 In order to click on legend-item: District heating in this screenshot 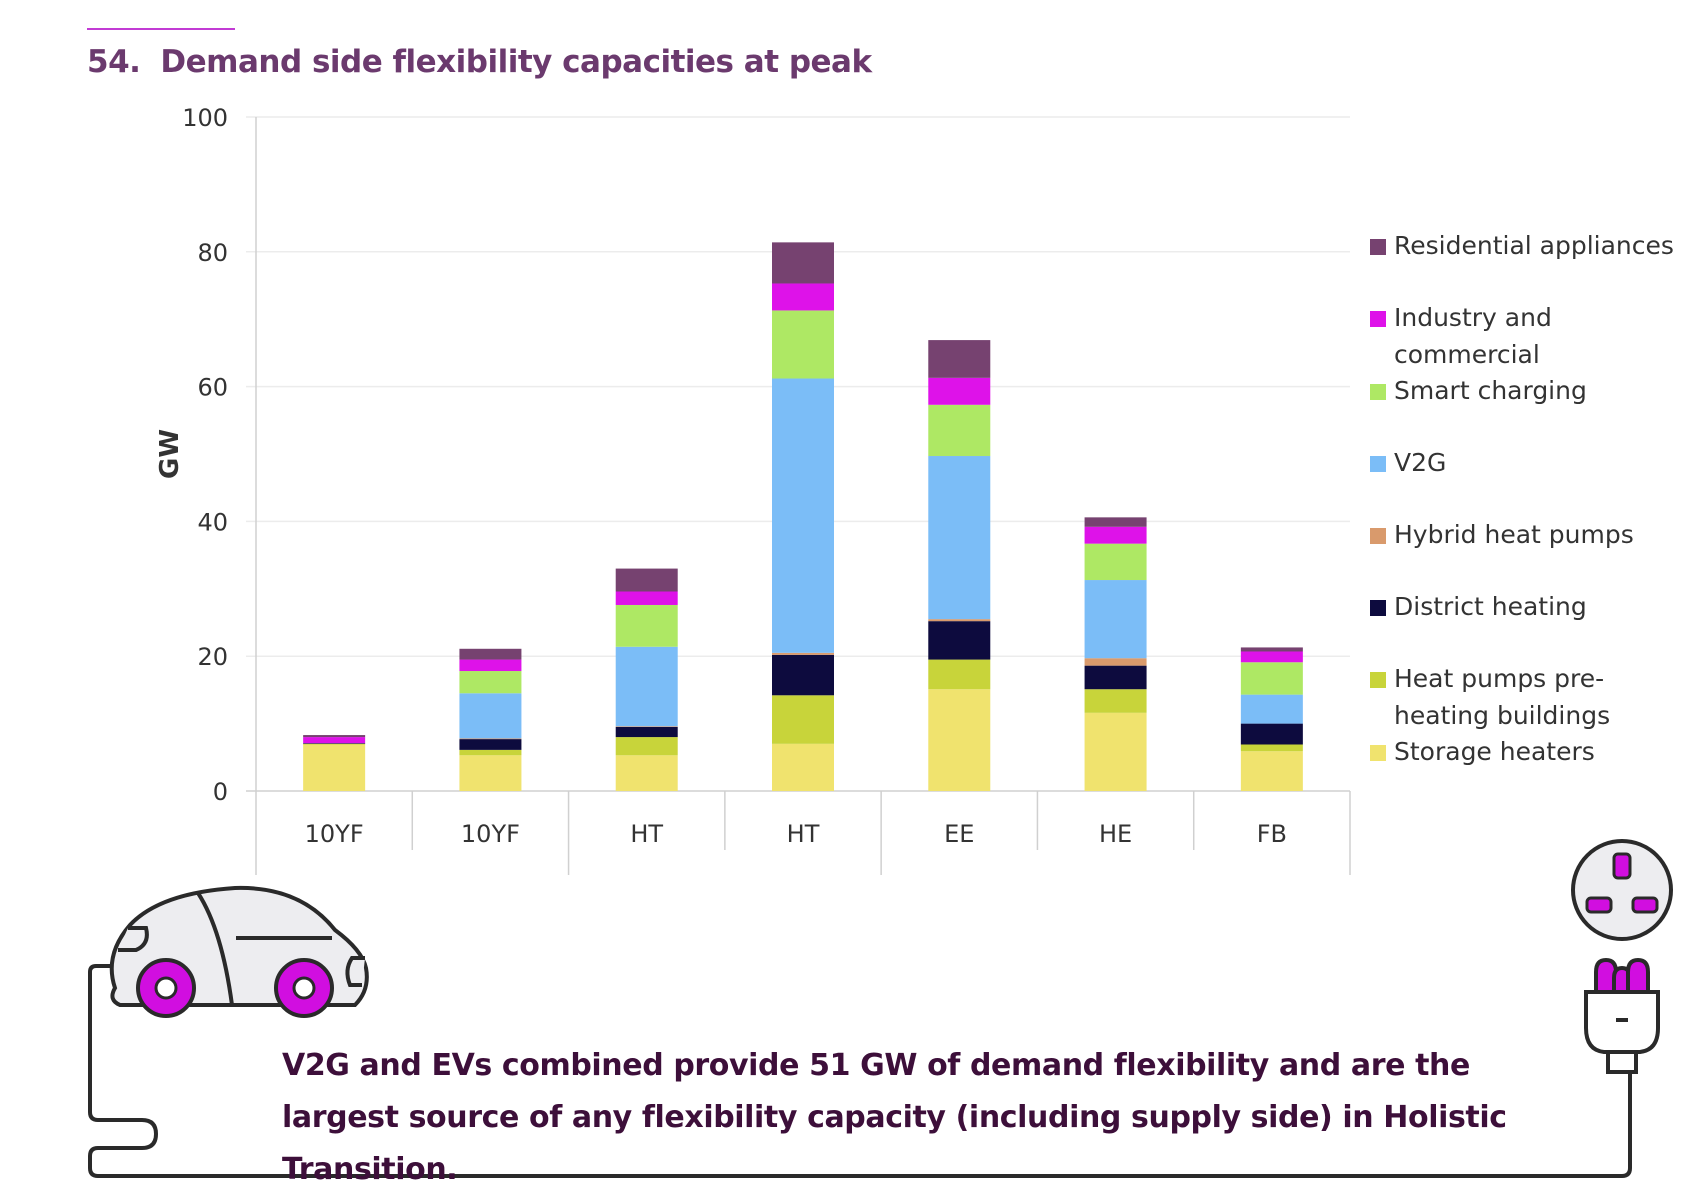, I will do `click(1530, 606)`.